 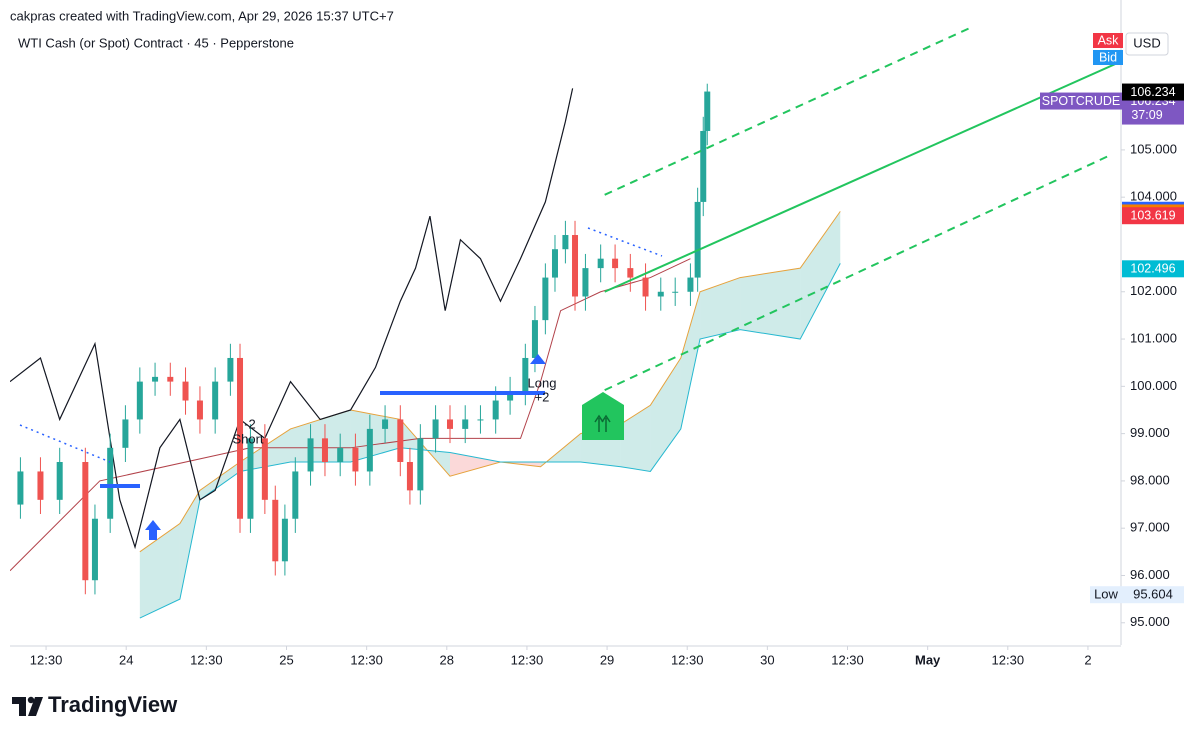 I want to click on currency-box, so click(x=1147, y=44).